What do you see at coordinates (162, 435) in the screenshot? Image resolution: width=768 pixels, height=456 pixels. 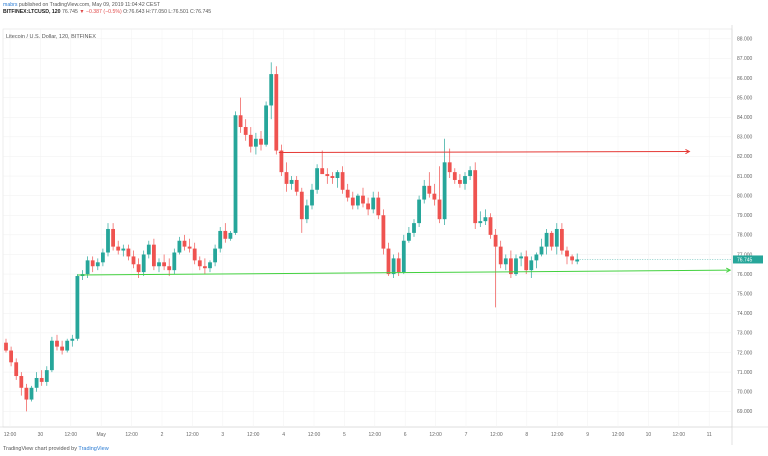 I see `x-tick-label: 2` at bounding box center [162, 435].